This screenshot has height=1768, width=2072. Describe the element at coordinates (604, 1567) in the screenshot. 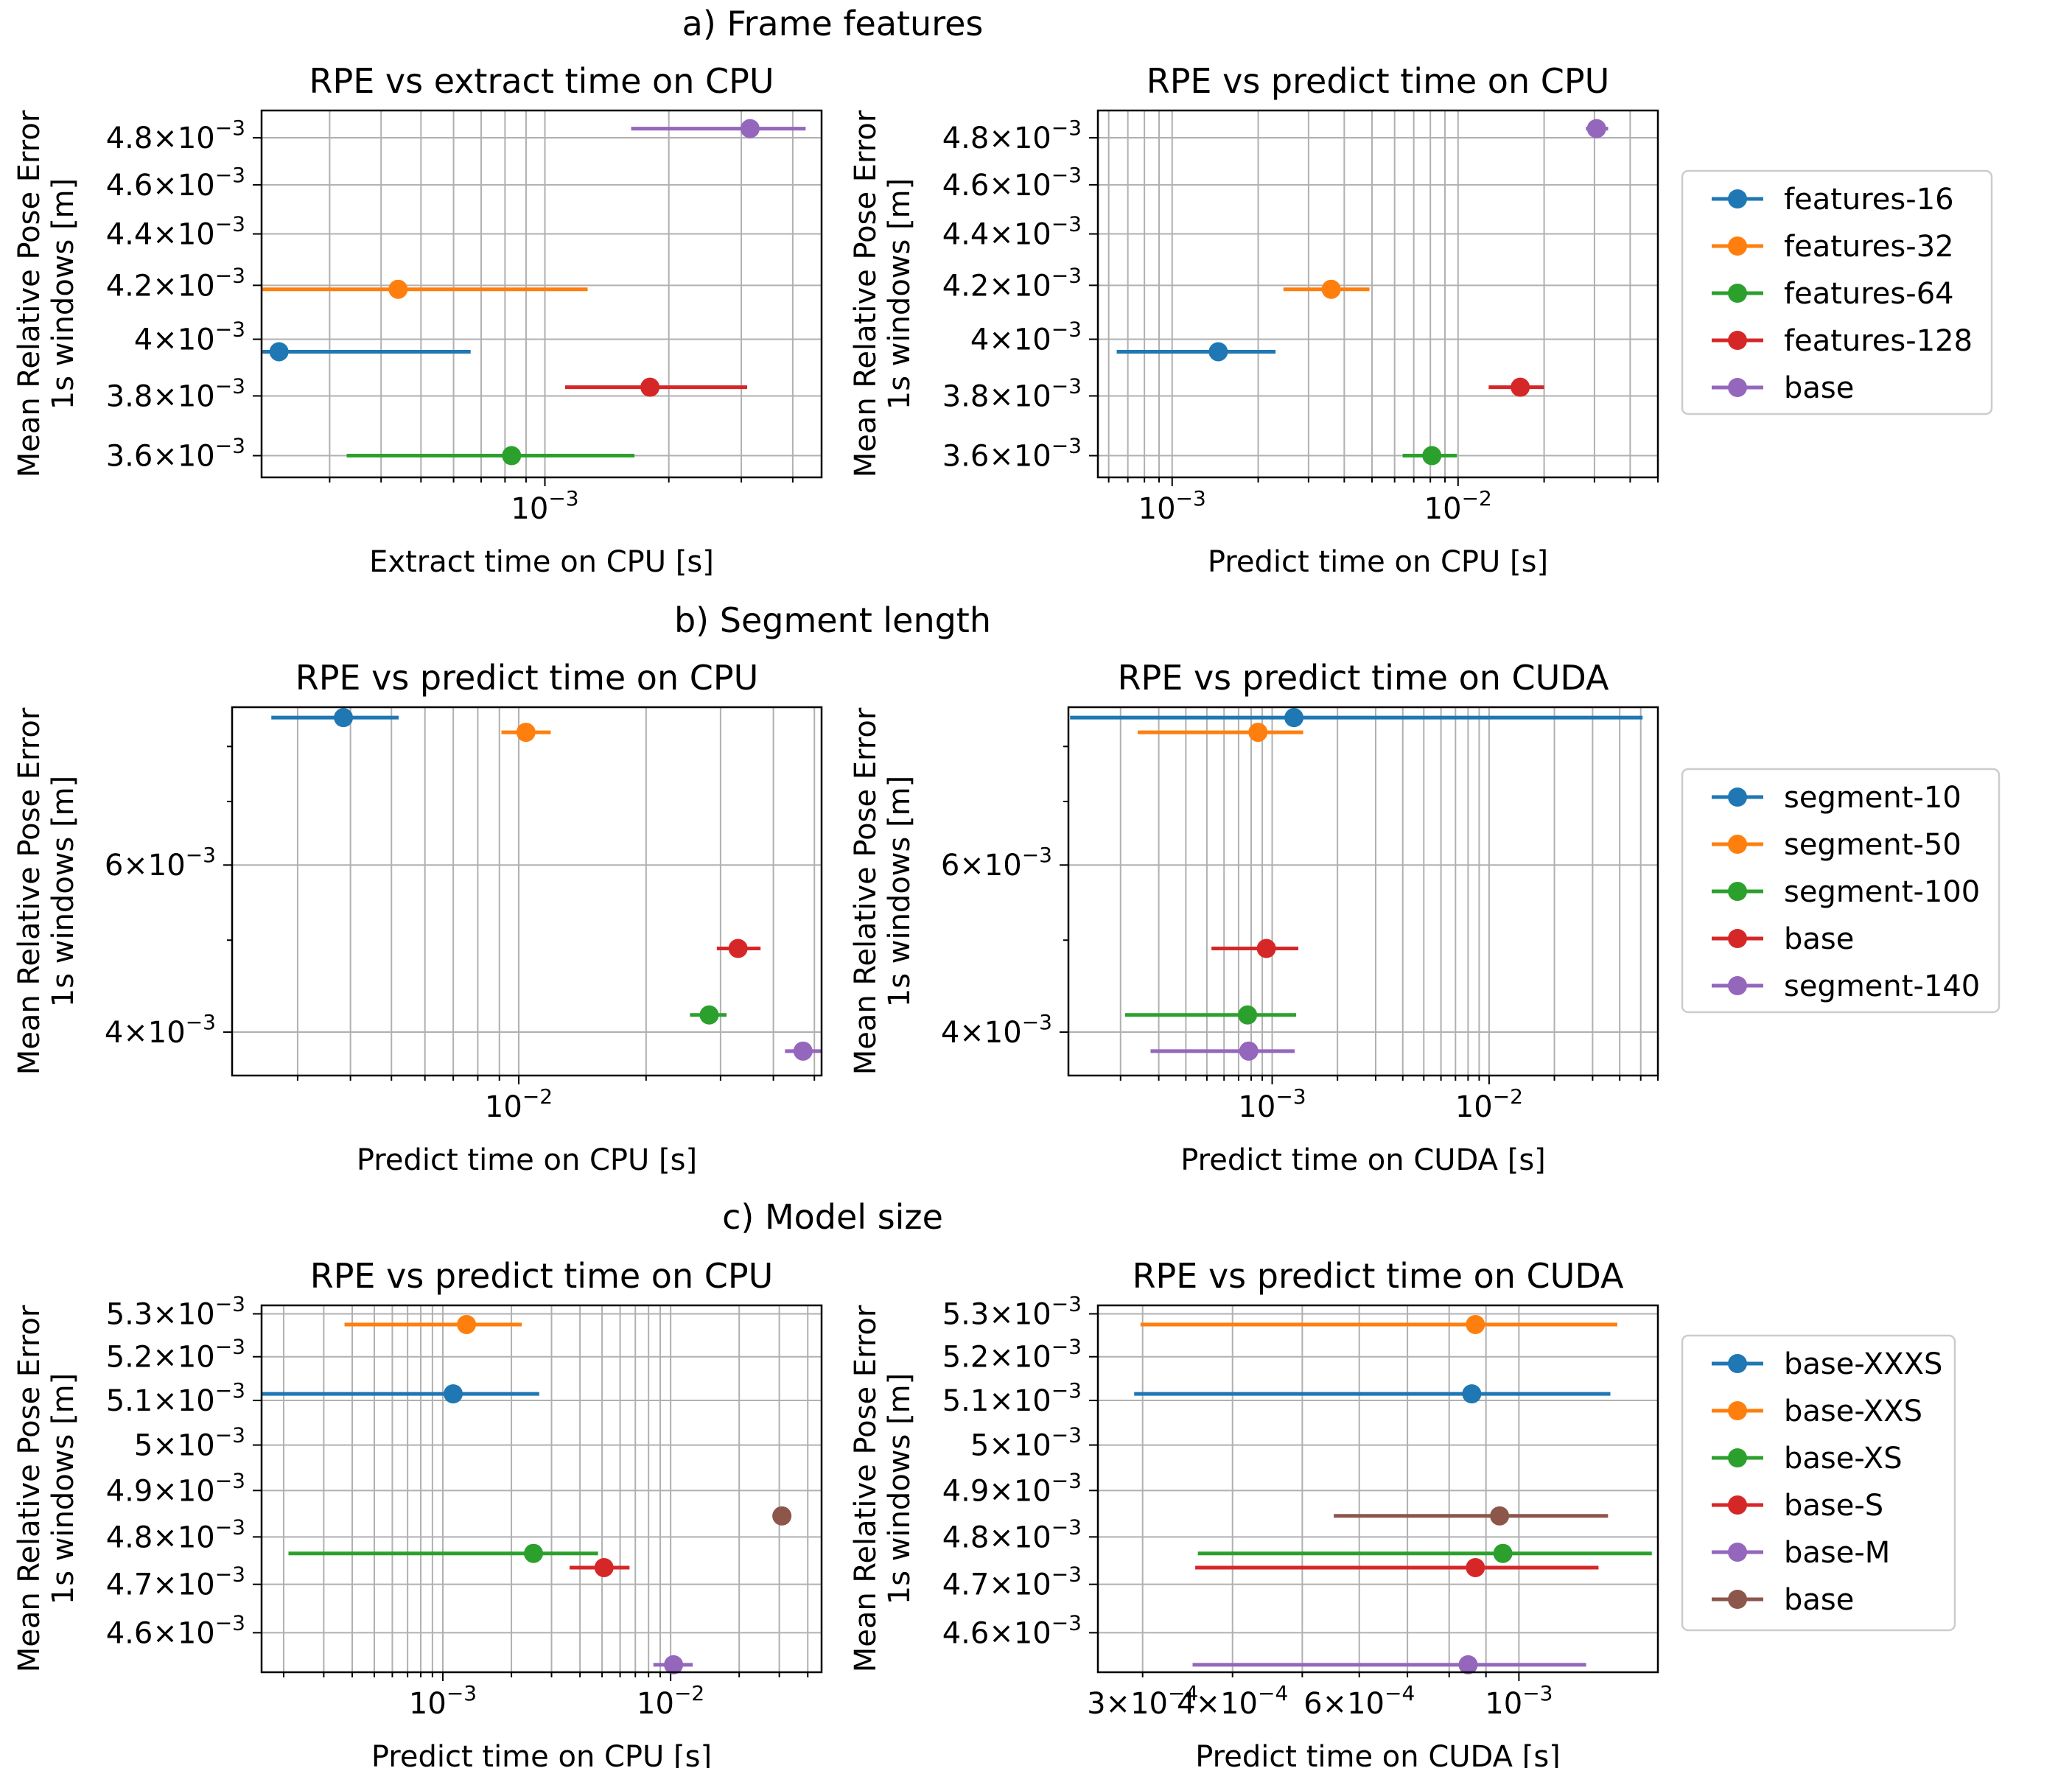

I see `point-base-S` at that location.